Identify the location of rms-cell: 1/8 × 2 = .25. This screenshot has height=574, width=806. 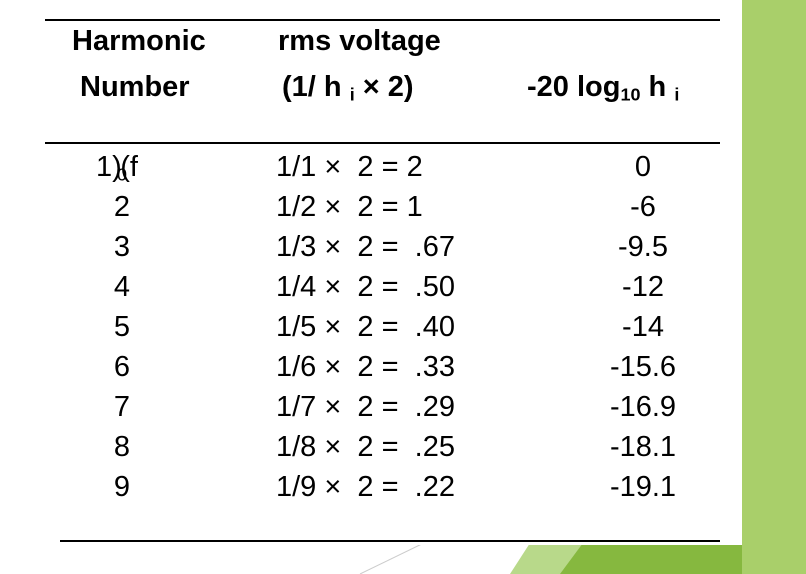
(365, 447).